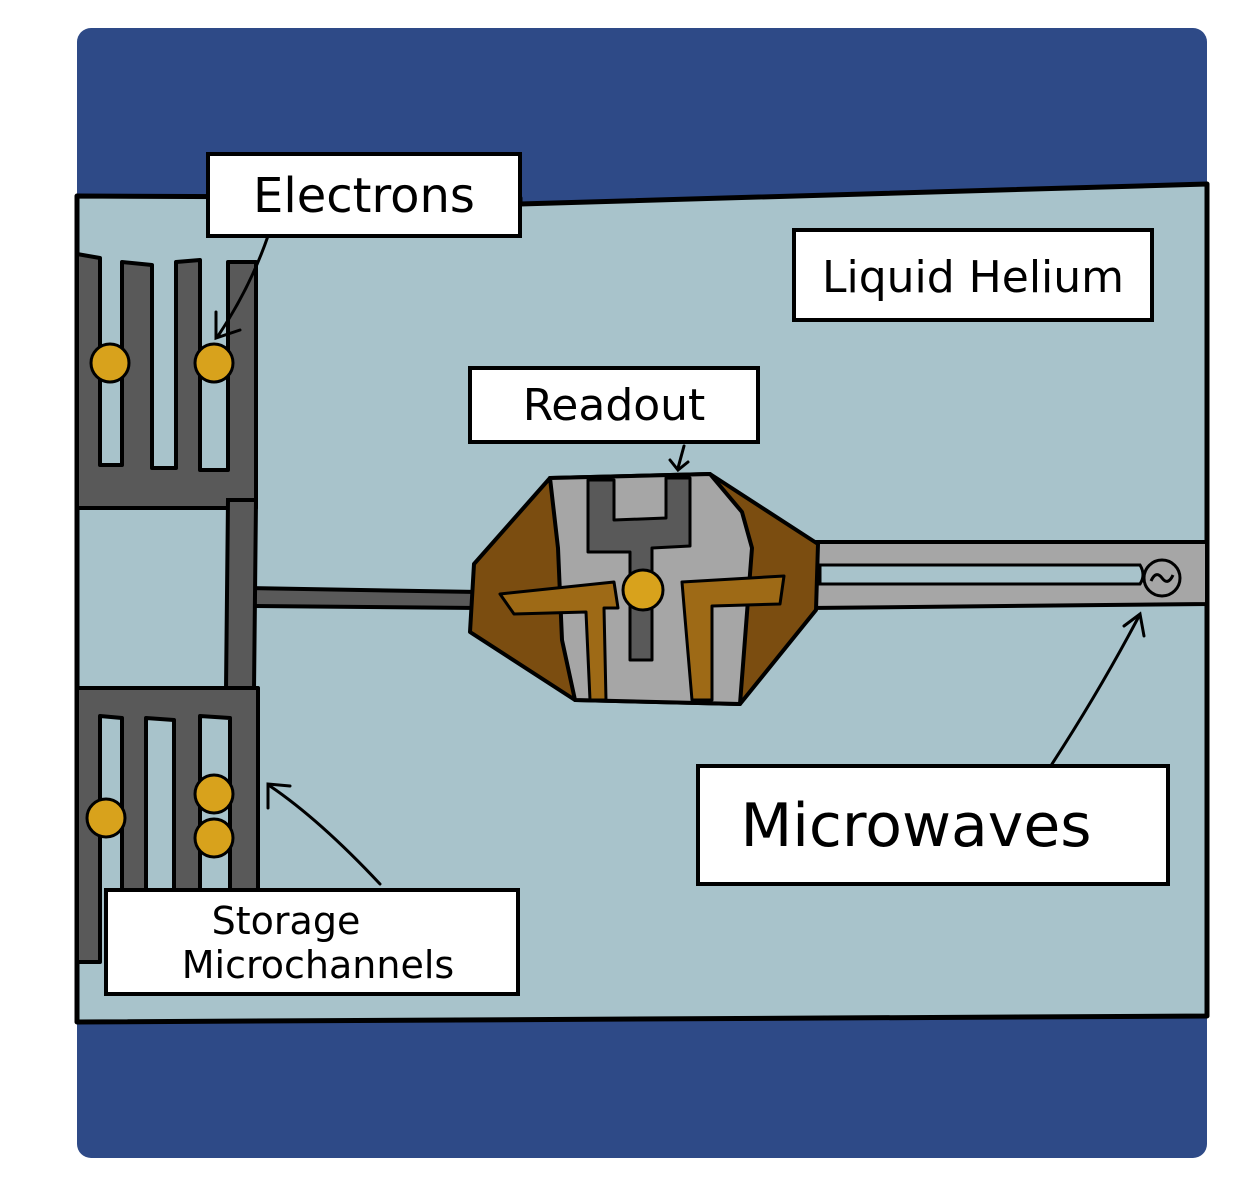 This screenshot has height=1198, width=1252. What do you see at coordinates (733, 638) in the screenshot?
I see `right-electrode` at bounding box center [733, 638].